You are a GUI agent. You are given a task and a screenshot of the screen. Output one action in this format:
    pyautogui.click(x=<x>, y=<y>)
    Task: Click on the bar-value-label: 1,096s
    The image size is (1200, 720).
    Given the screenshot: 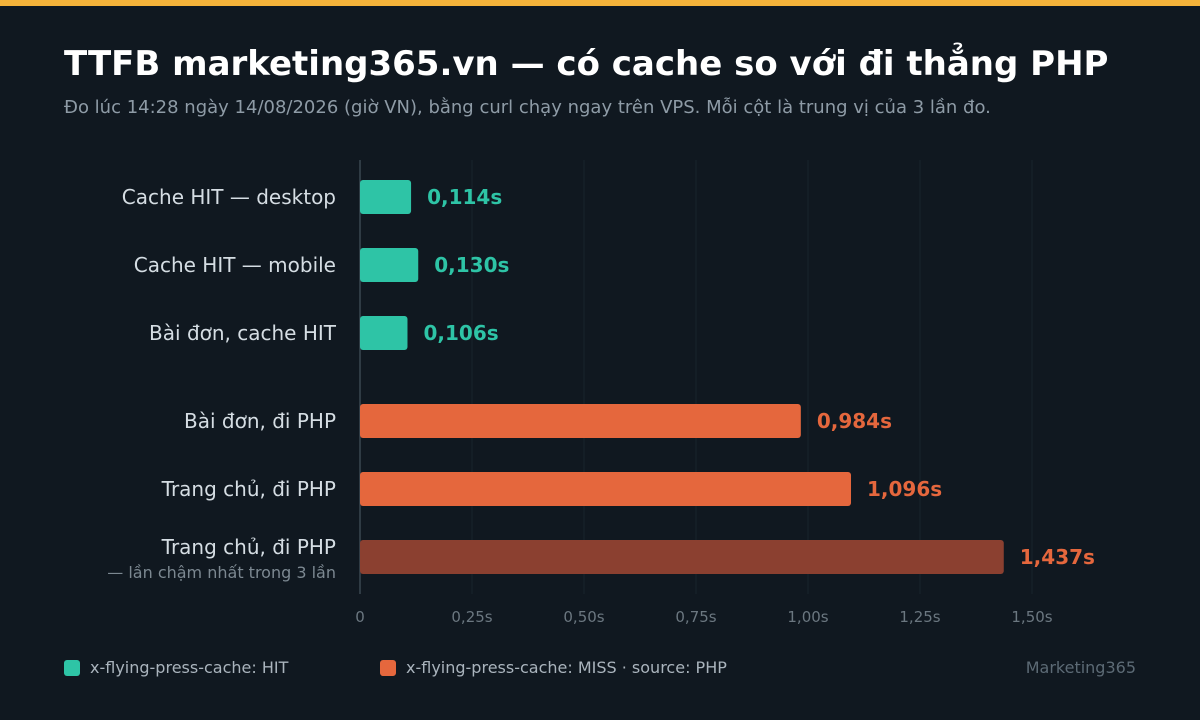 What is the action you would take?
    pyautogui.click(x=904, y=489)
    